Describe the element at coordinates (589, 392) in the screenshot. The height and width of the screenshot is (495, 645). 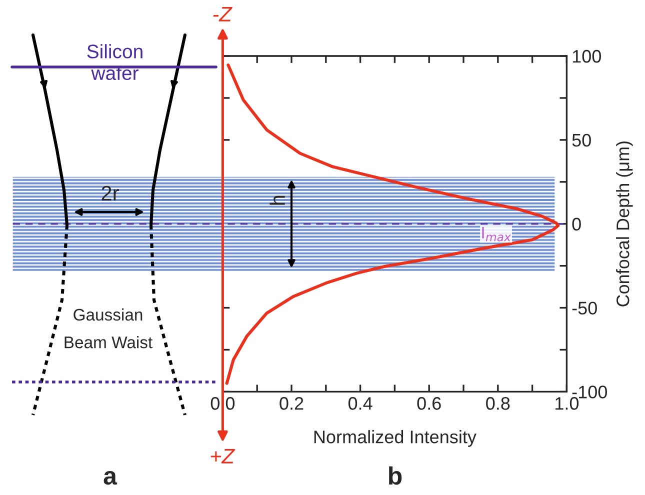
I see `y-tick-label: -100` at that location.